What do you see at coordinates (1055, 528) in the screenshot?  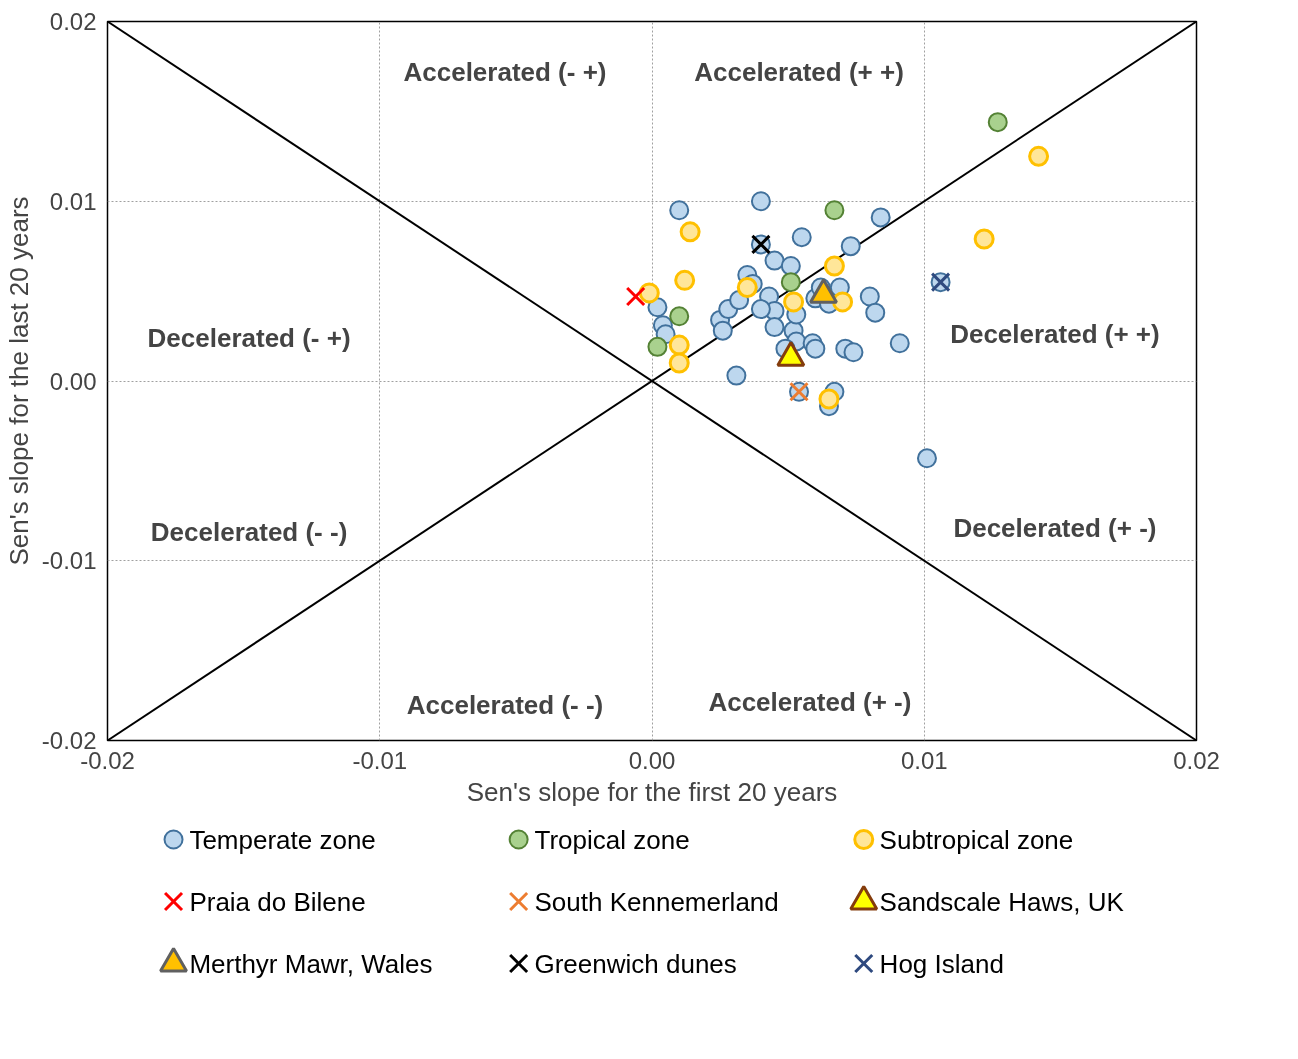 I see `annotation: Decelerated (+ -)` at bounding box center [1055, 528].